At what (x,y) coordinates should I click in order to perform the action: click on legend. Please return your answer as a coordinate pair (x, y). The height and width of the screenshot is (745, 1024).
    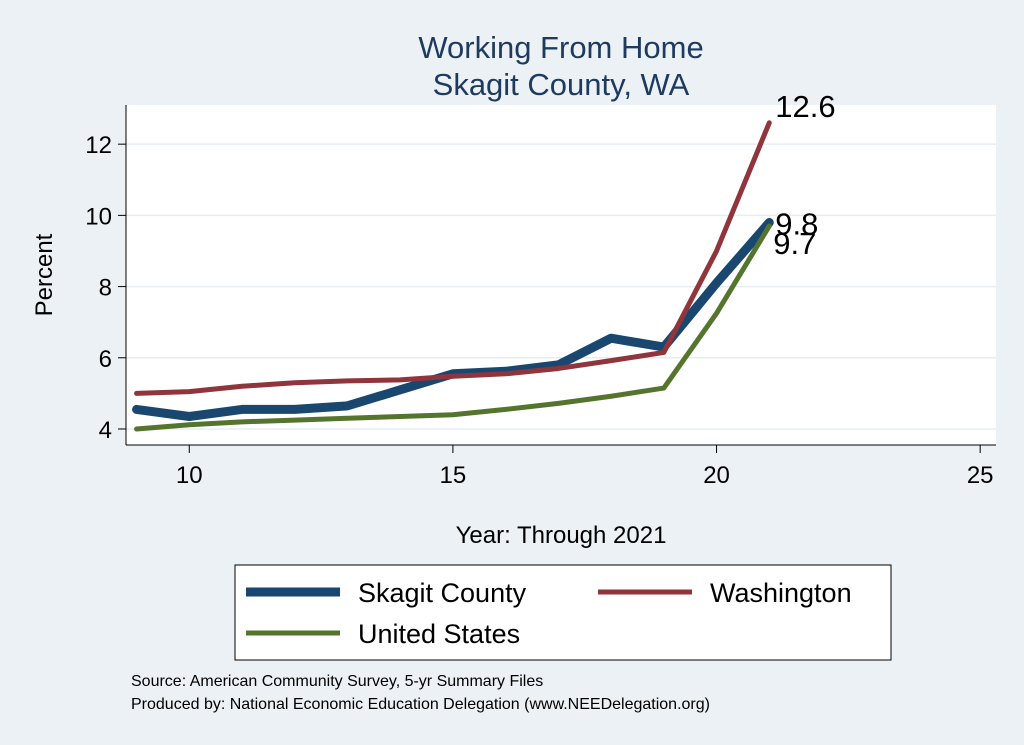
    Looking at the image, I should click on (563, 612).